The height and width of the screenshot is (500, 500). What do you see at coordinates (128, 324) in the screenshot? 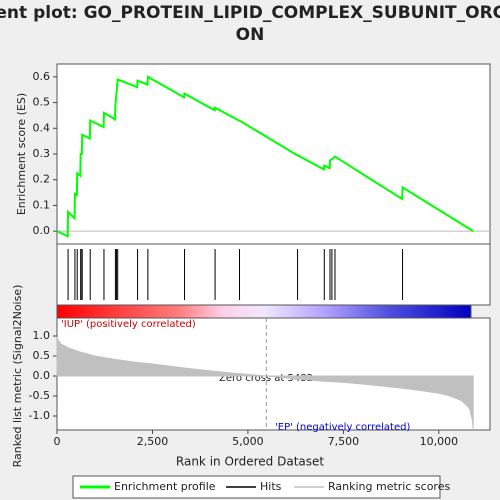
I see `pos-label: 'IUP' (positively correlated)` at bounding box center [128, 324].